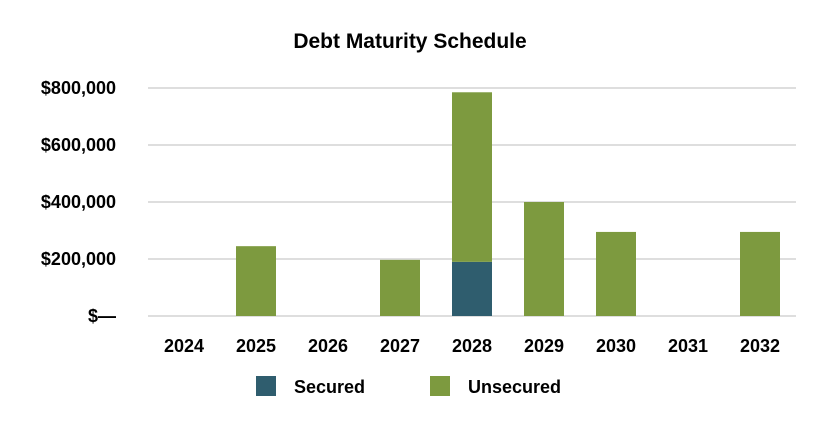 The height and width of the screenshot is (422, 824). What do you see at coordinates (102, 316) in the screenshot?
I see `y-tick-label-0: $—` at bounding box center [102, 316].